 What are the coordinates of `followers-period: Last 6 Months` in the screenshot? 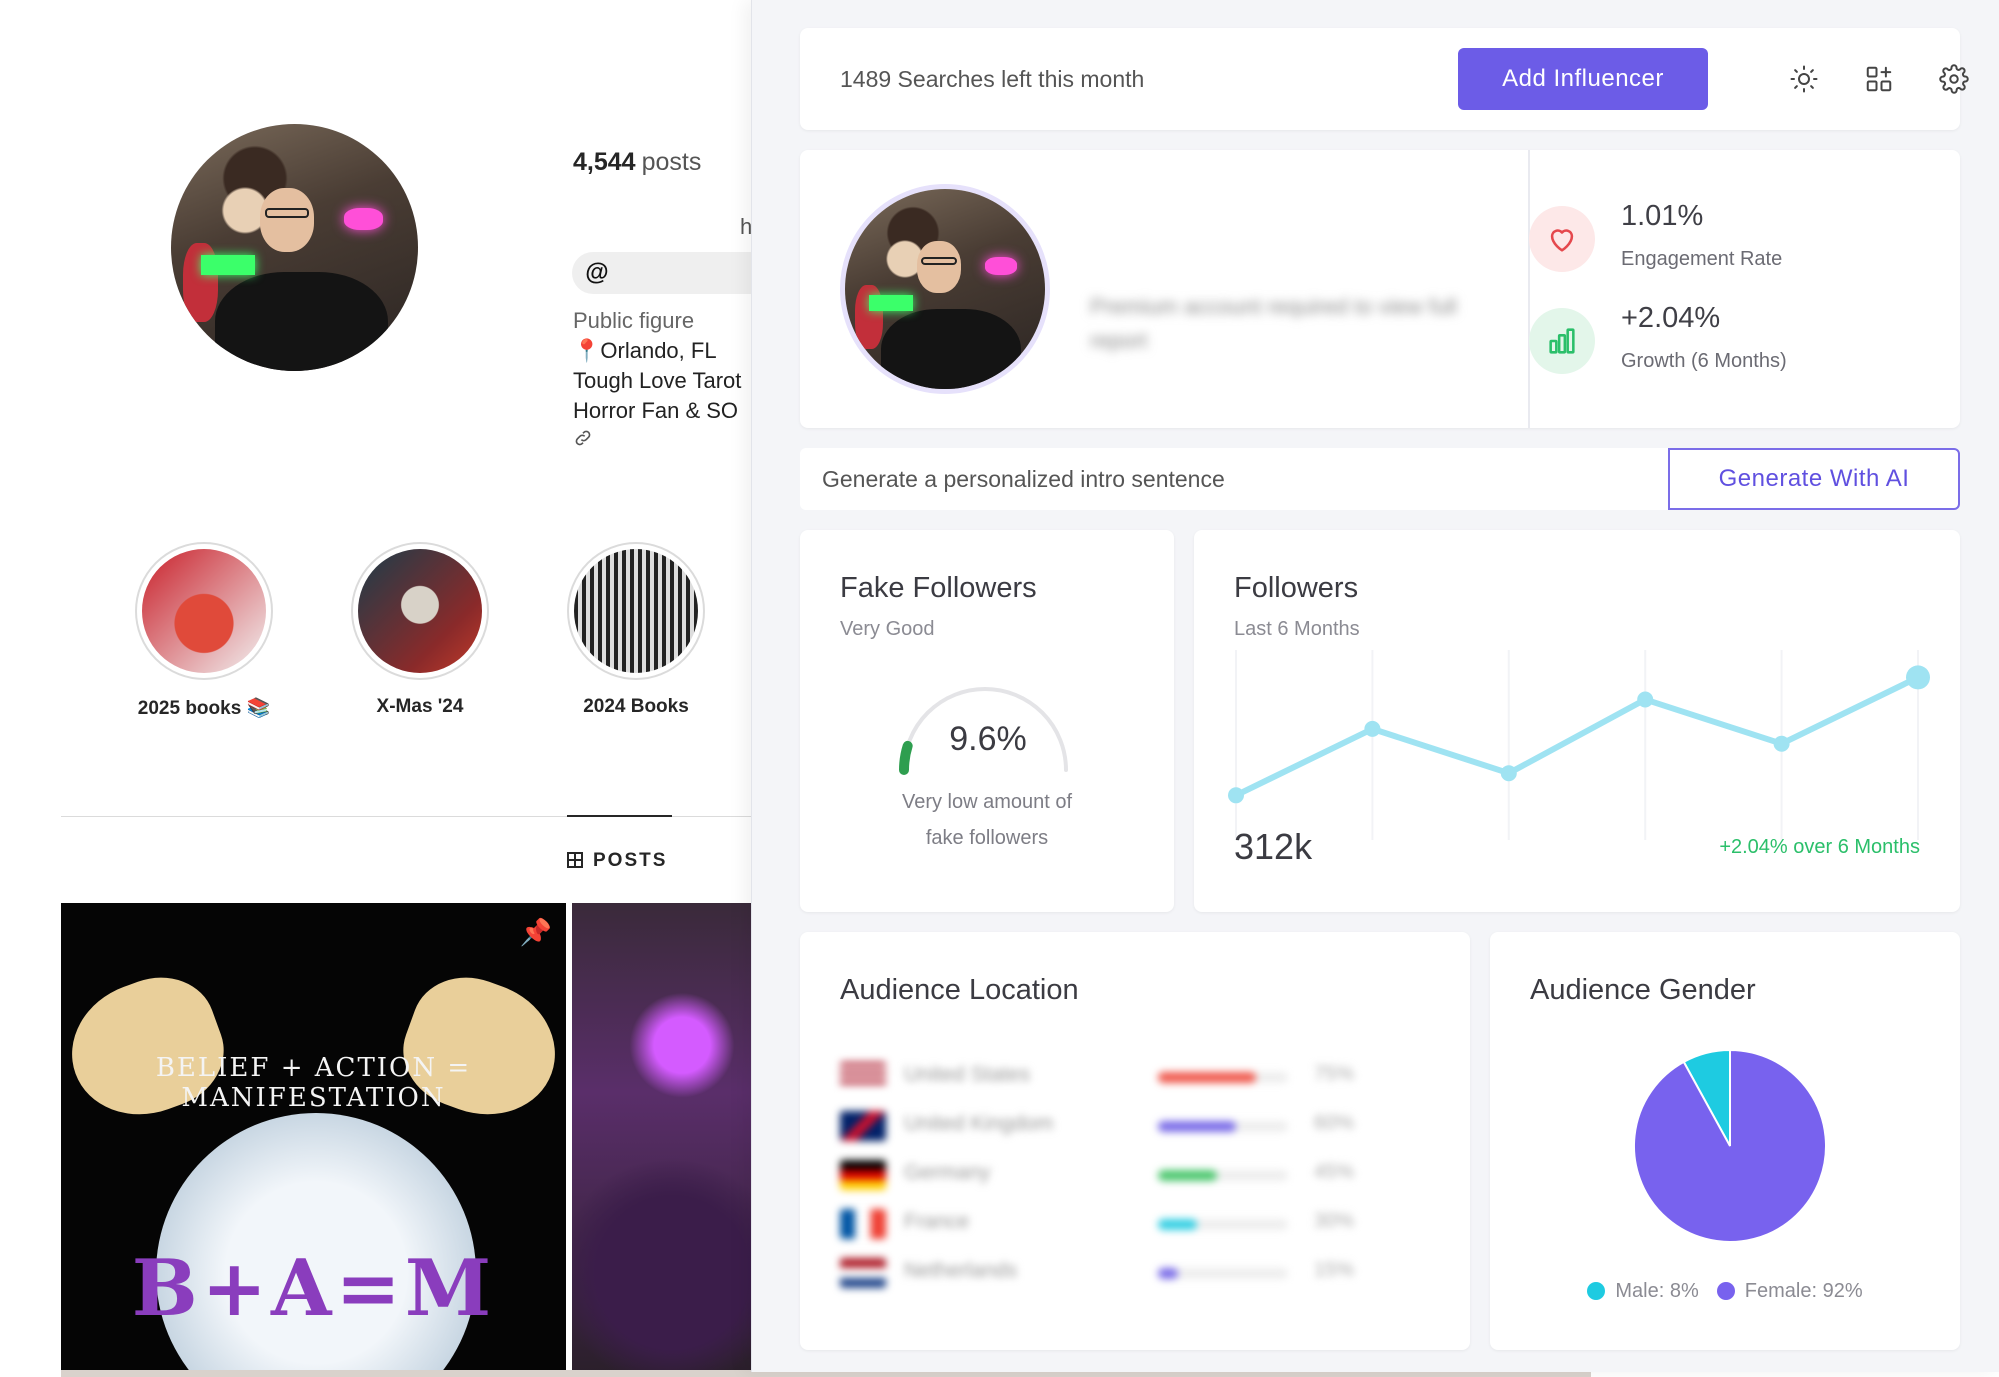 It's located at (1297, 629).